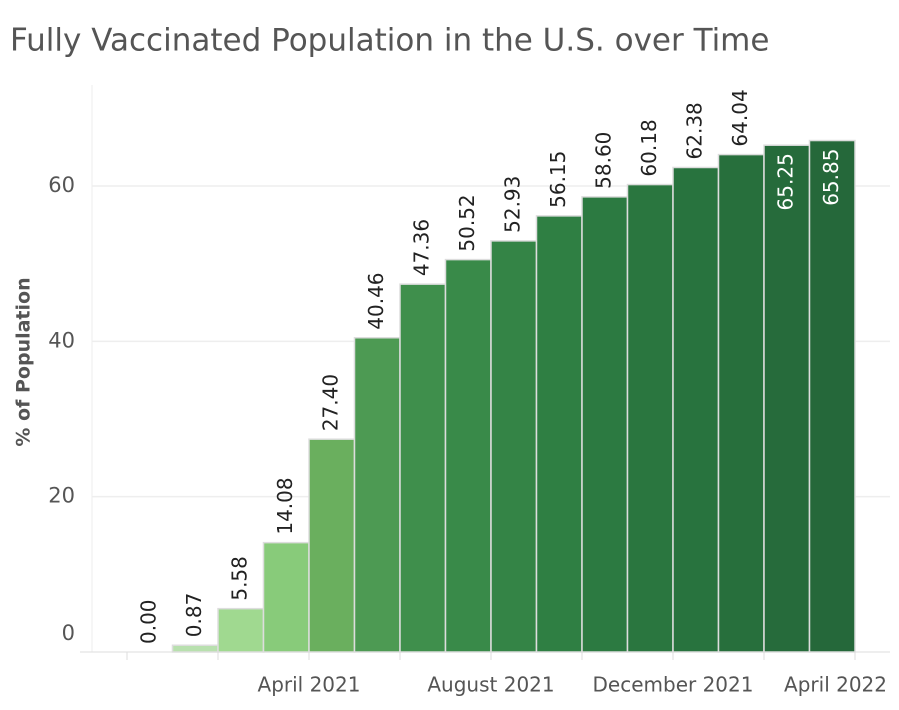 Image resolution: width=899 pixels, height=710 pixels. Describe the element at coordinates (376, 300) in the screenshot. I see `value-label: 40.46` at that location.